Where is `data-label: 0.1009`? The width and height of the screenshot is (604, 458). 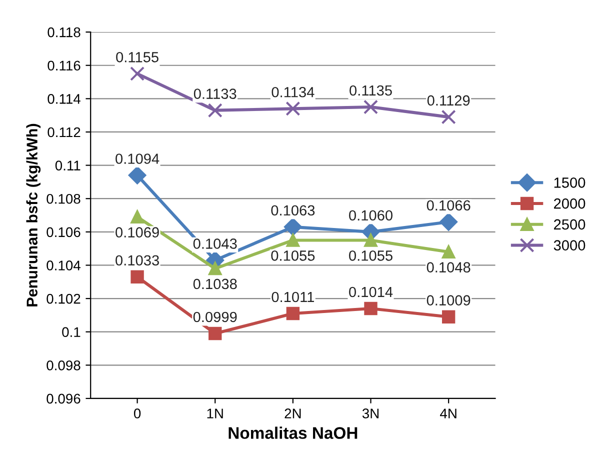
data-label: 0.1009 is located at coordinates (448, 300).